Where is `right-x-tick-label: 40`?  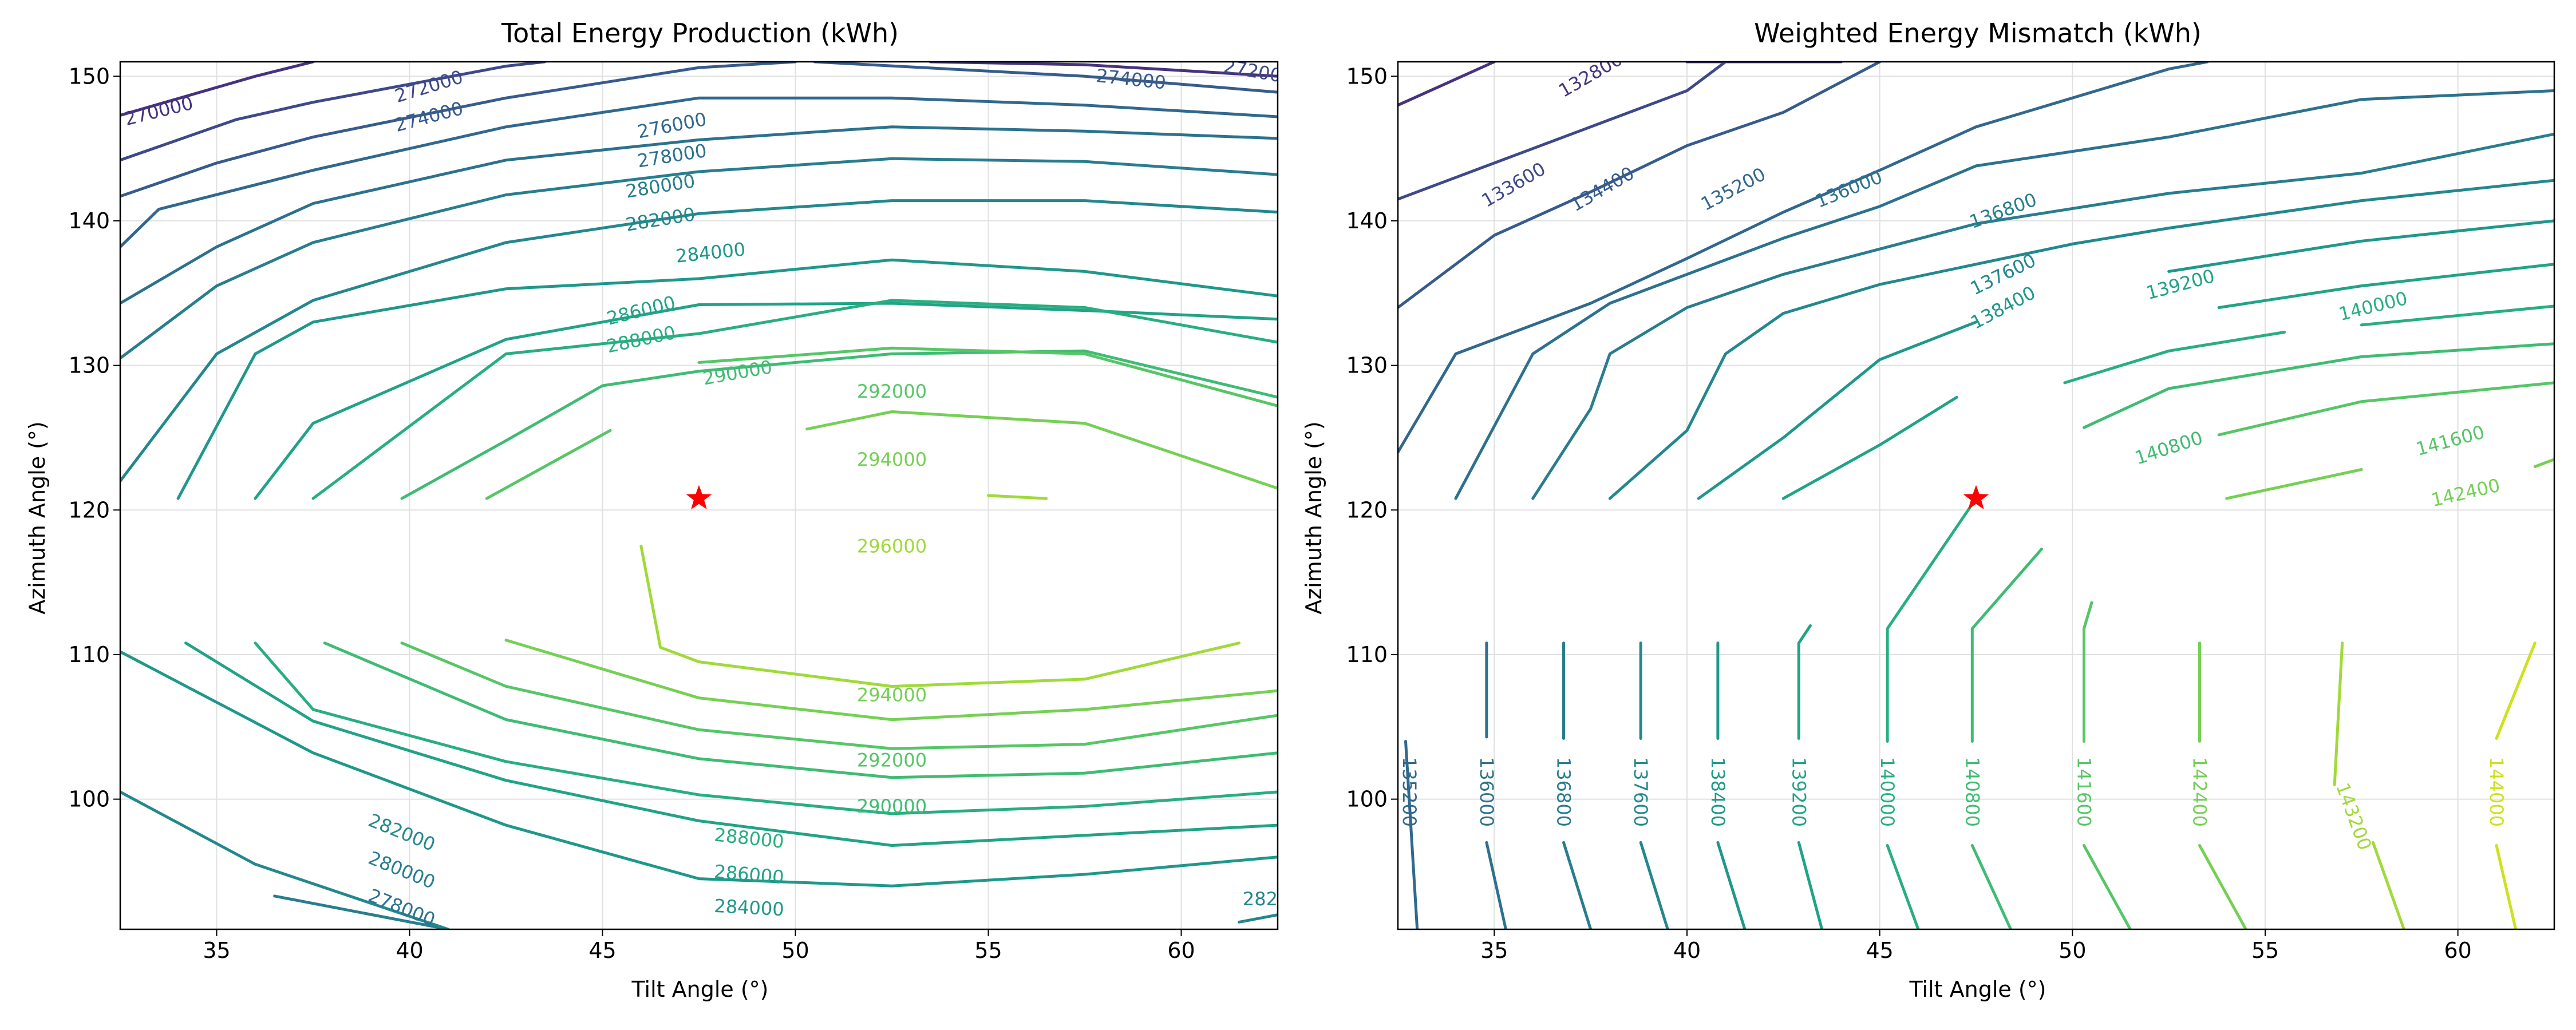 right-x-tick-label: 40 is located at coordinates (1687, 950).